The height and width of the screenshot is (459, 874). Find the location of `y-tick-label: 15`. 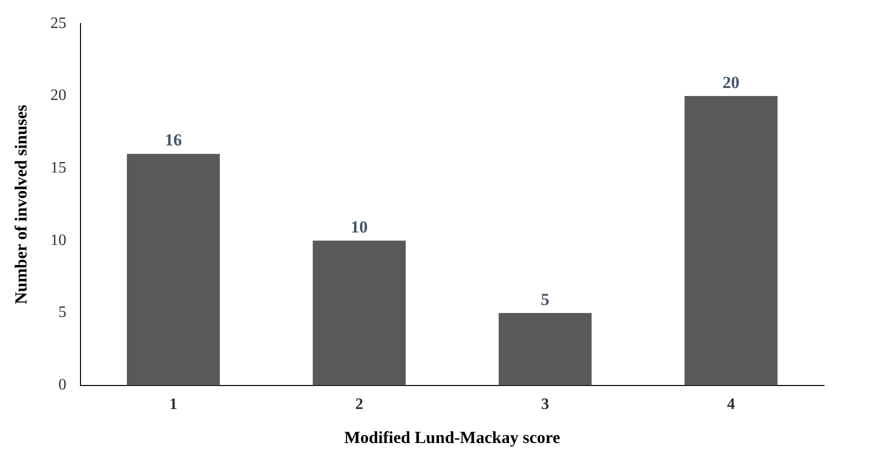

y-tick-label: 15 is located at coordinates (58, 168).